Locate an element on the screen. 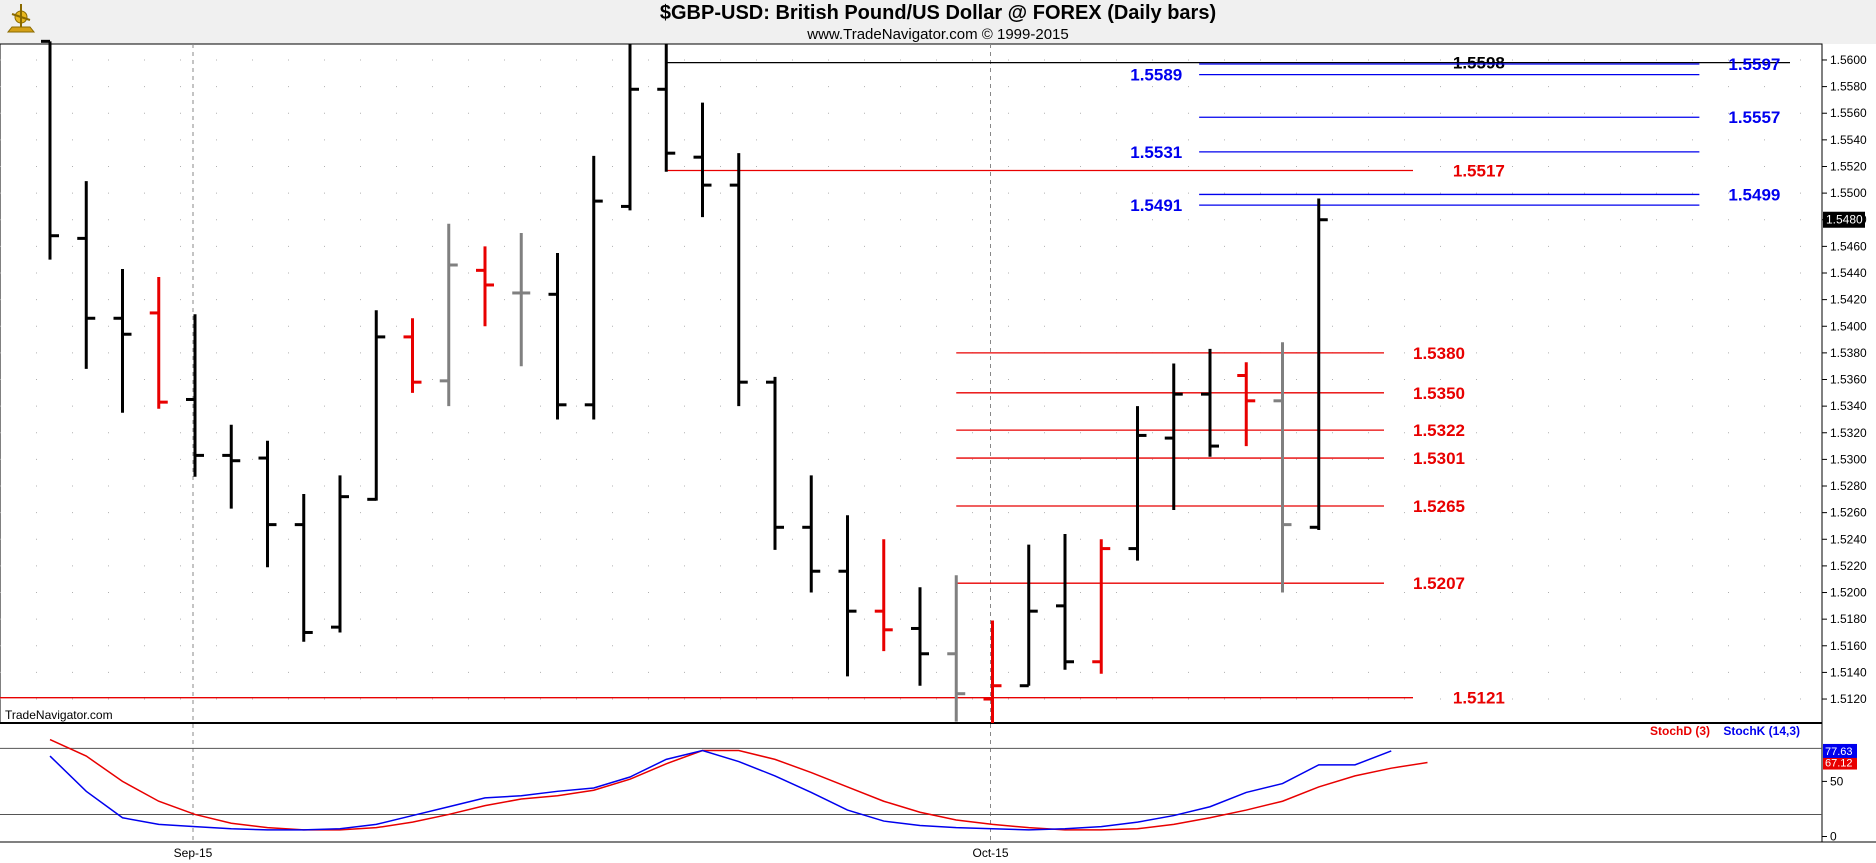  price-level-label: 1.5350 is located at coordinates (1439, 393).